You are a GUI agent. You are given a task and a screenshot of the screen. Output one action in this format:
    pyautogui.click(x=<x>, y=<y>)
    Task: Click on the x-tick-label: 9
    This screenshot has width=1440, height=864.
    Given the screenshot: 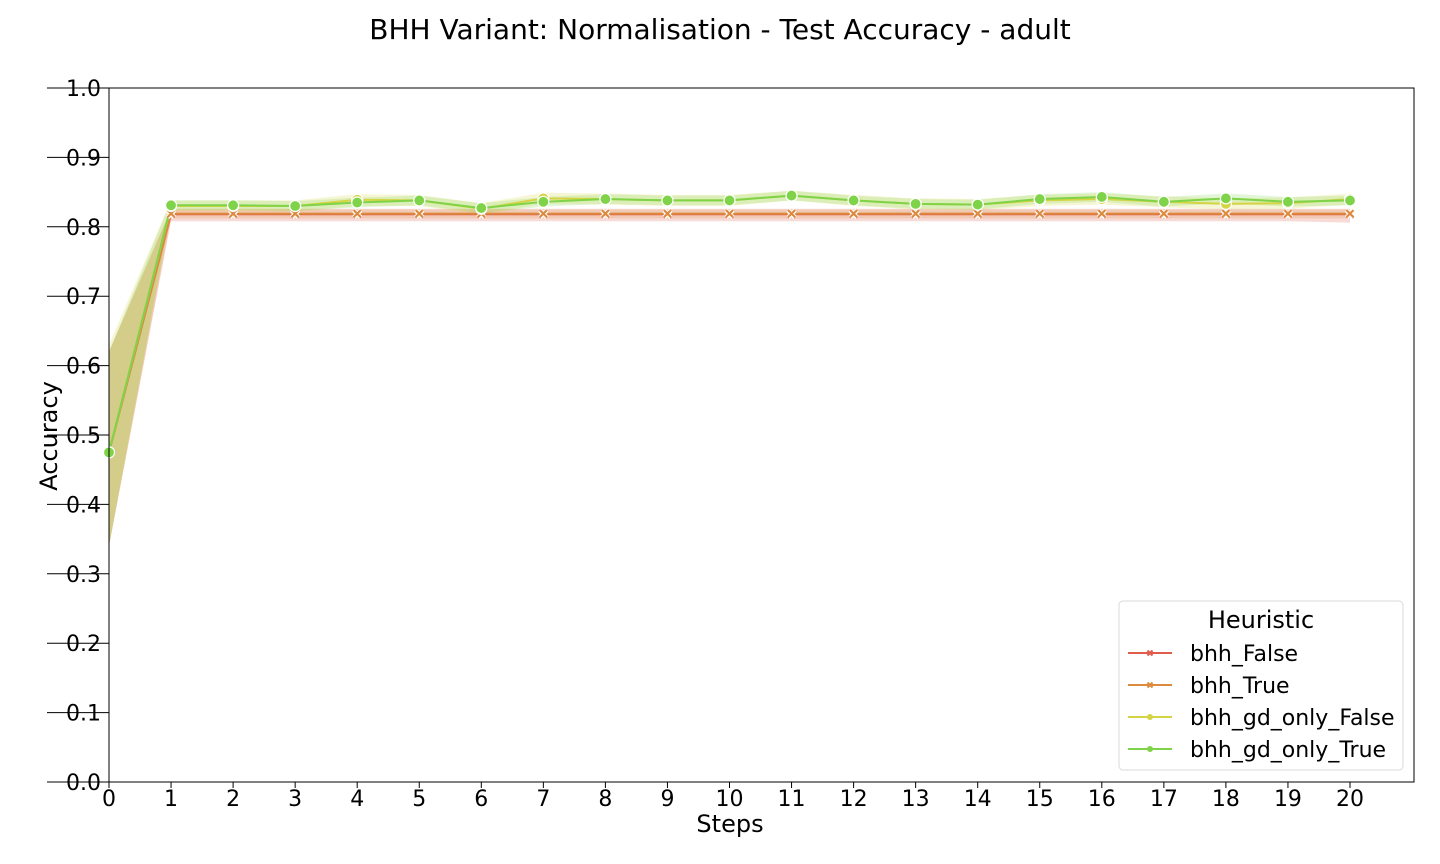 What is the action you would take?
    pyautogui.click(x=667, y=799)
    